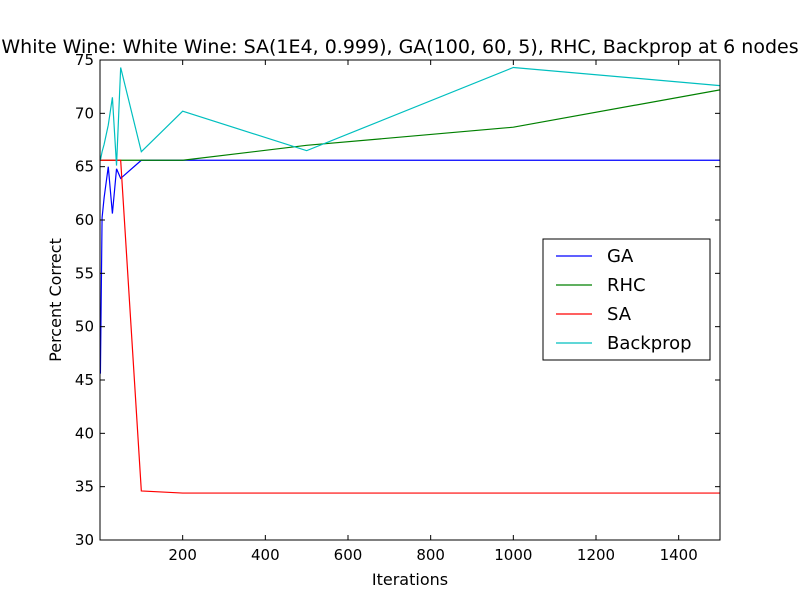  Describe the element at coordinates (84, 433) in the screenshot. I see `y-tick-label: 40` at that location.